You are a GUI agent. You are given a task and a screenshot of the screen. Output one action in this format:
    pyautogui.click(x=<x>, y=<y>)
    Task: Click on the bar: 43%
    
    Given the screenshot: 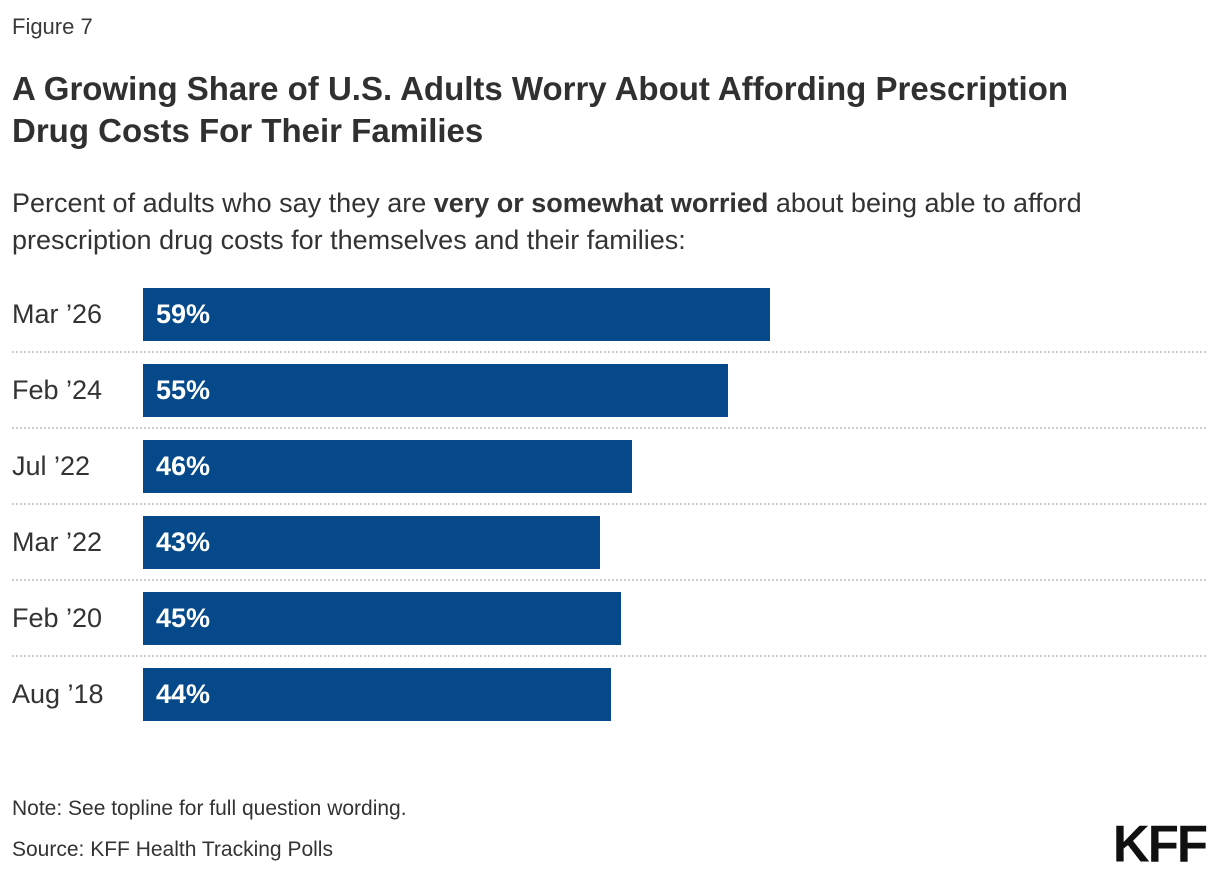 What is the action you would take?
    pyautogui.click(x=372, y=542)
    